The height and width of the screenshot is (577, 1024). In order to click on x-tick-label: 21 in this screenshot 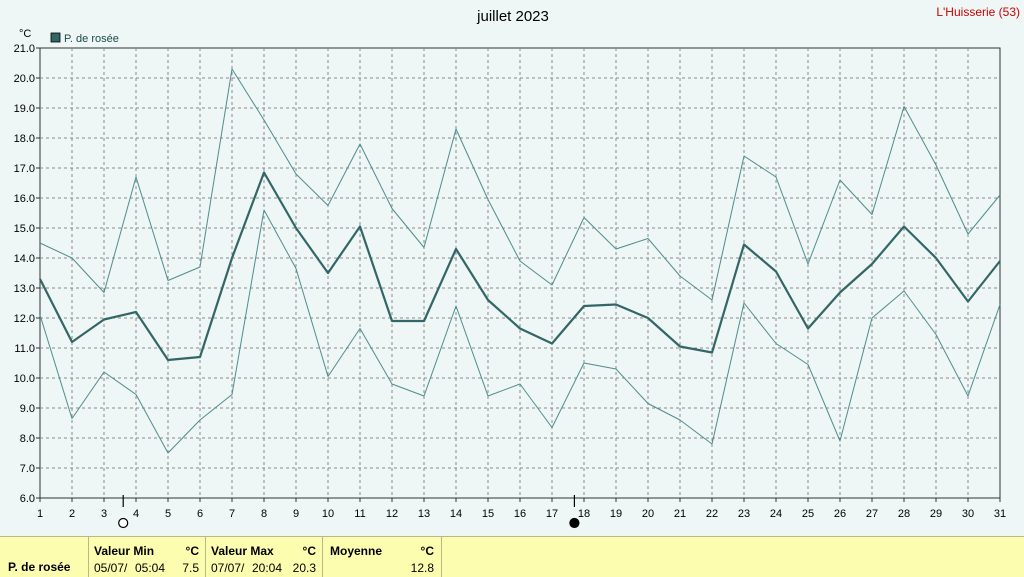, I will do `click(680, 514)`.